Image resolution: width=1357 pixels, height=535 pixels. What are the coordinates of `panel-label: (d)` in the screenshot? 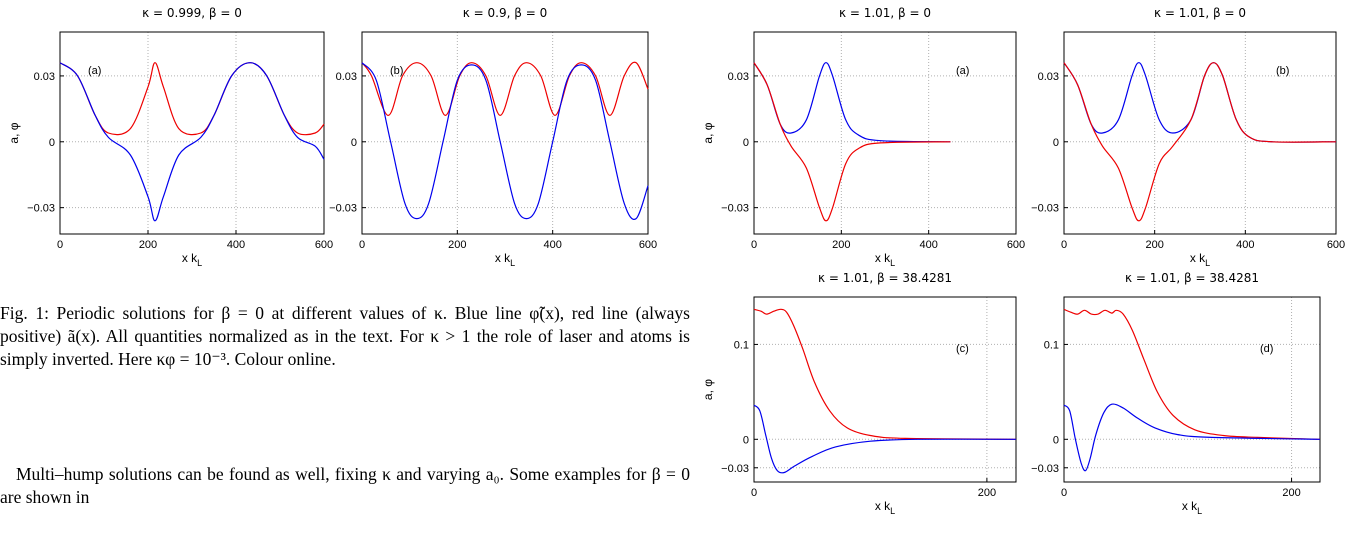 It's located at (1266, 349).